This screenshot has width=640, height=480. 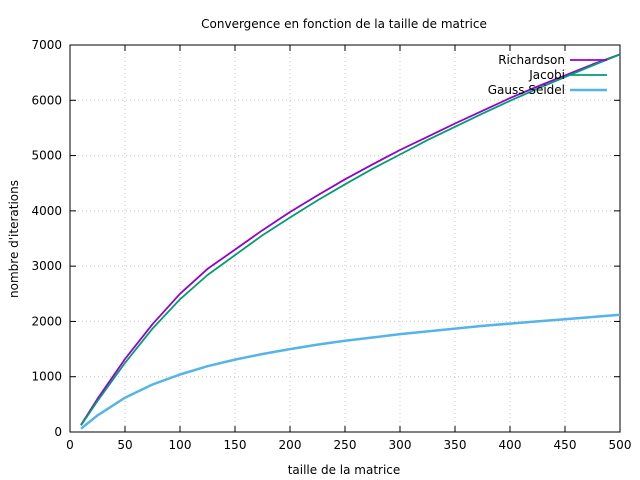 I want to click on y-tick-label: 1000, so click(x=46, y=377).